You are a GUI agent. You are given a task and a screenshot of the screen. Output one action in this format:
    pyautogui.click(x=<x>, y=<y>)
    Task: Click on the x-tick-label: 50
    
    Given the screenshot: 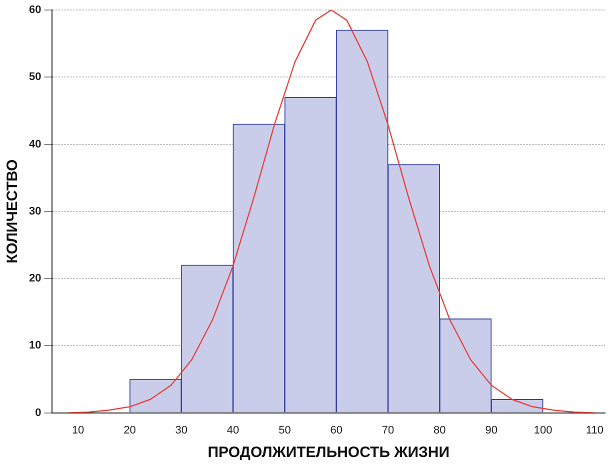 What is the action you would take?
    pyautogui.click(x=284, y=430)
    